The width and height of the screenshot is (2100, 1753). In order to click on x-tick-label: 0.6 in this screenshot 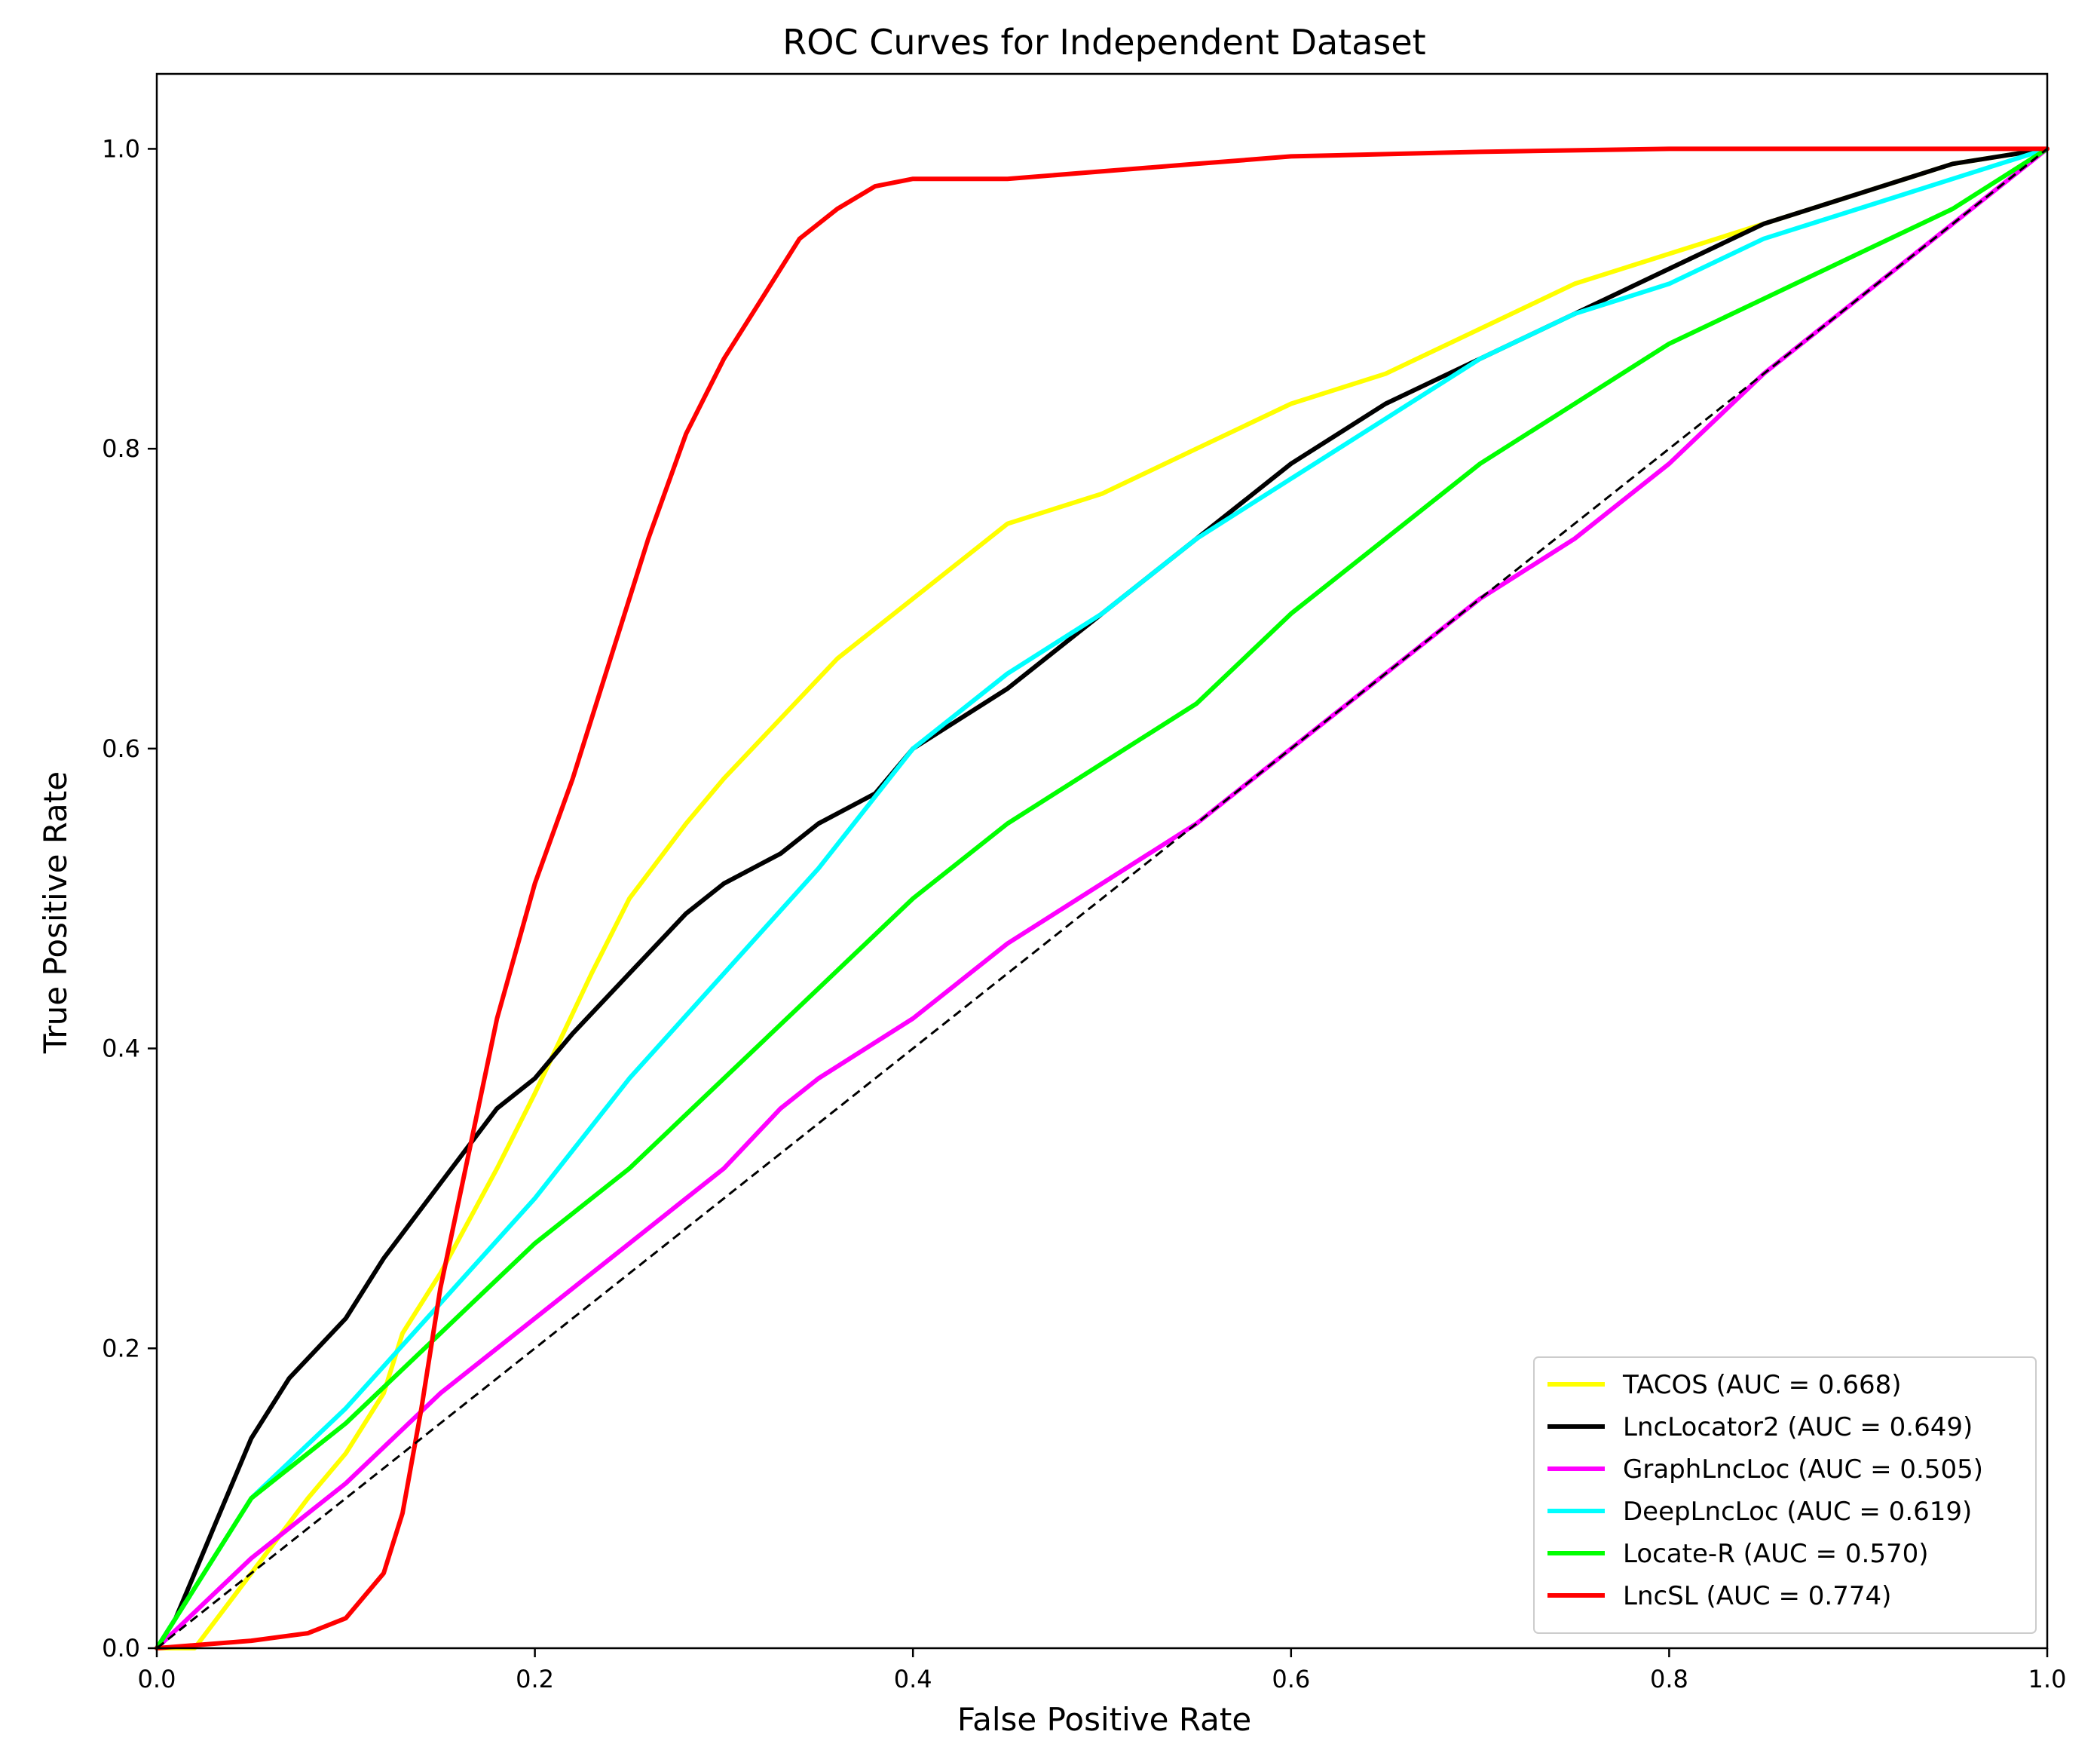, I will do `click(1291, 1679)`.